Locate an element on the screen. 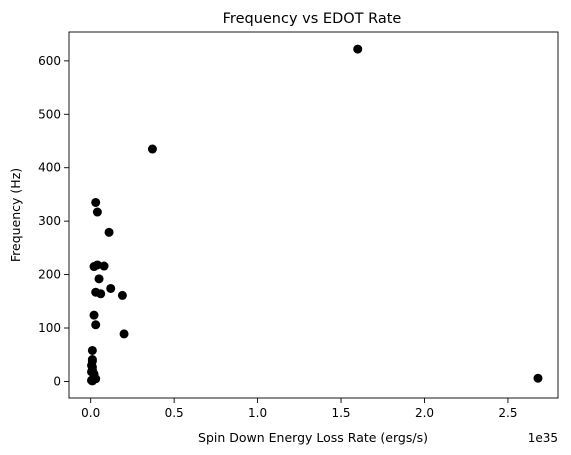  x-tick-label: 0.0 is located at coordinates (90, 413).